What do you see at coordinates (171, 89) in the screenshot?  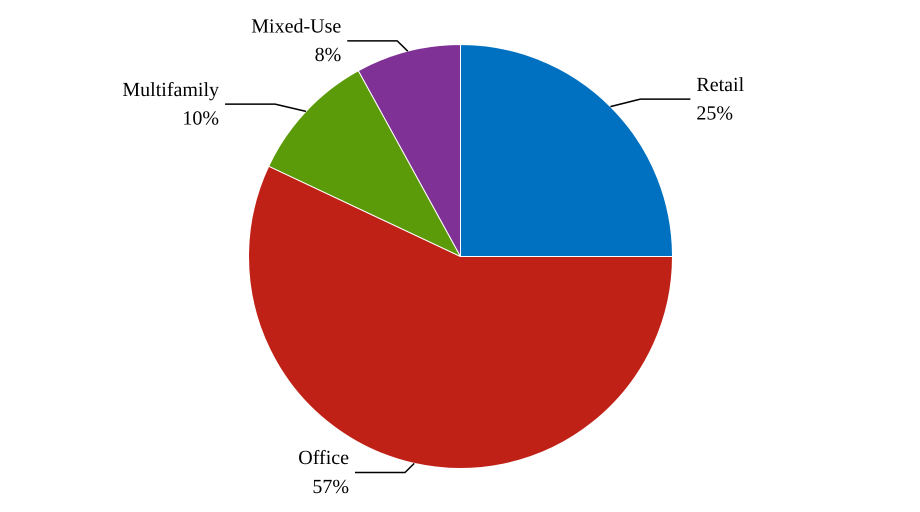 I see `slice-label: Multifamily` at bounding box center [171, 89].